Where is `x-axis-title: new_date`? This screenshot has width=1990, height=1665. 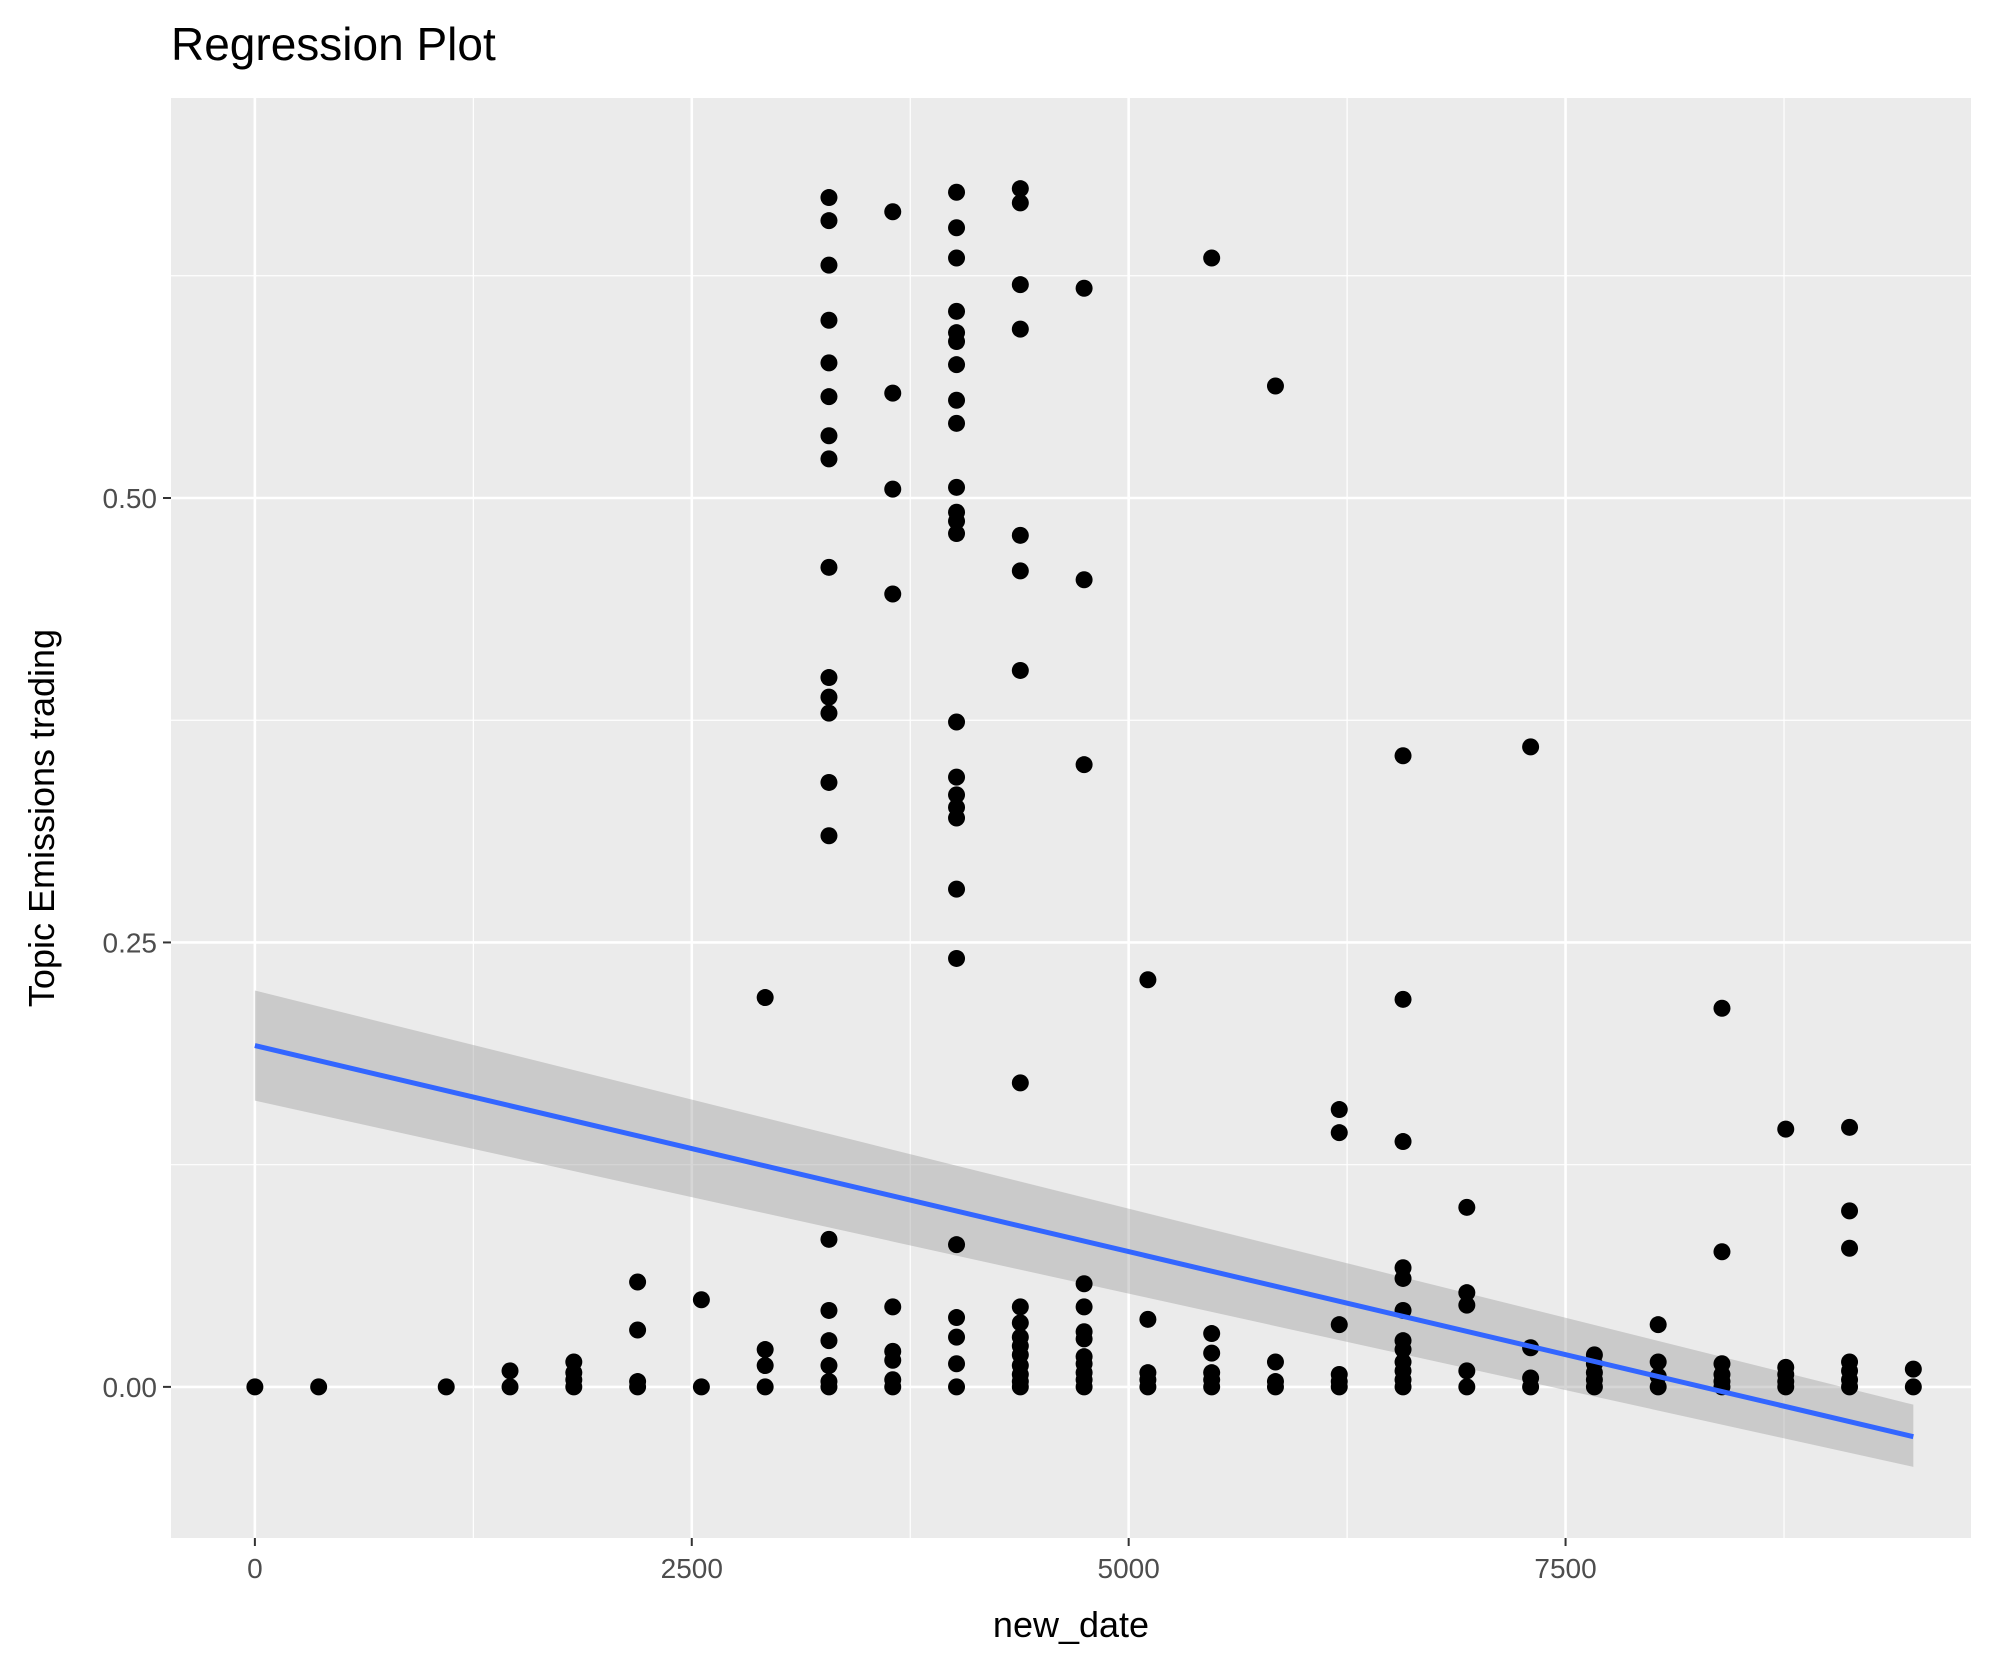
x-axis-title: new_date is located at coordinates (1071, 1624).